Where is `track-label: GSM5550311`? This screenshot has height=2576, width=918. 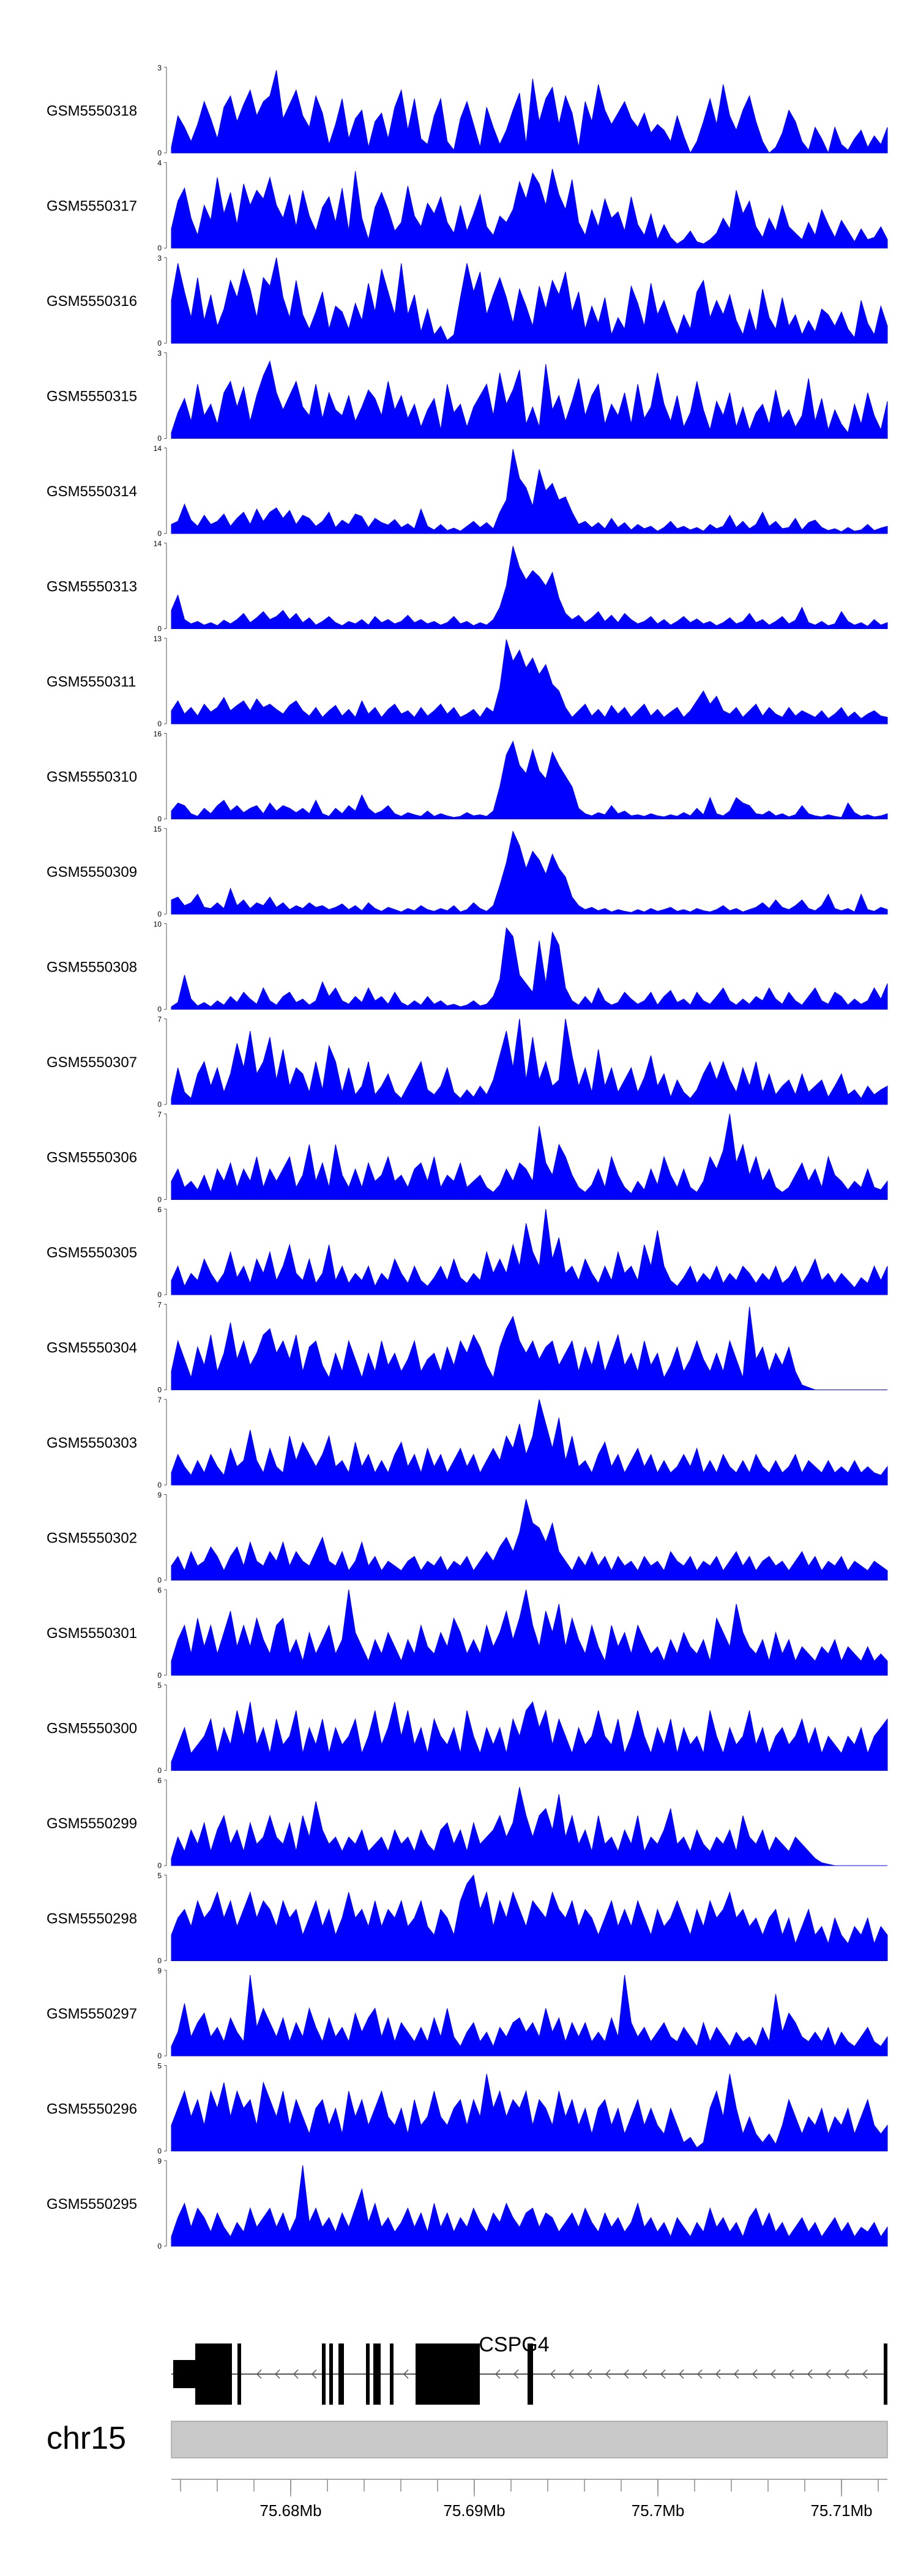
track-label: GSM5550311 is located at coordinates (91, 682).